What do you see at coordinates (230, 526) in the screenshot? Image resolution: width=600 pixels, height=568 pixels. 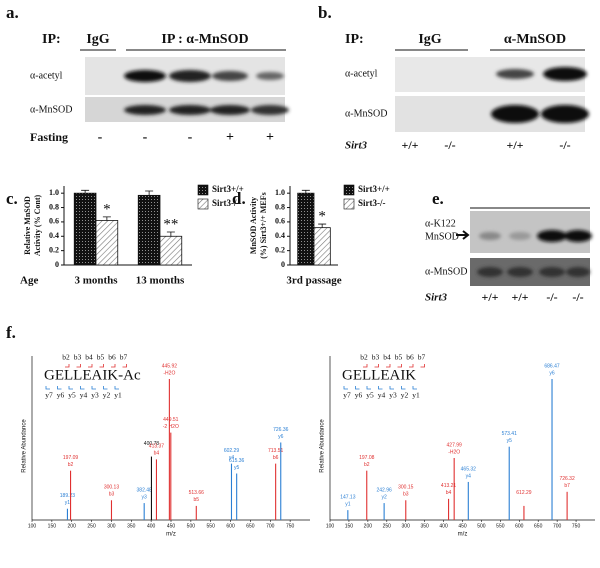 I see `x-tick-label: 600` at bounding box center [230, 526].